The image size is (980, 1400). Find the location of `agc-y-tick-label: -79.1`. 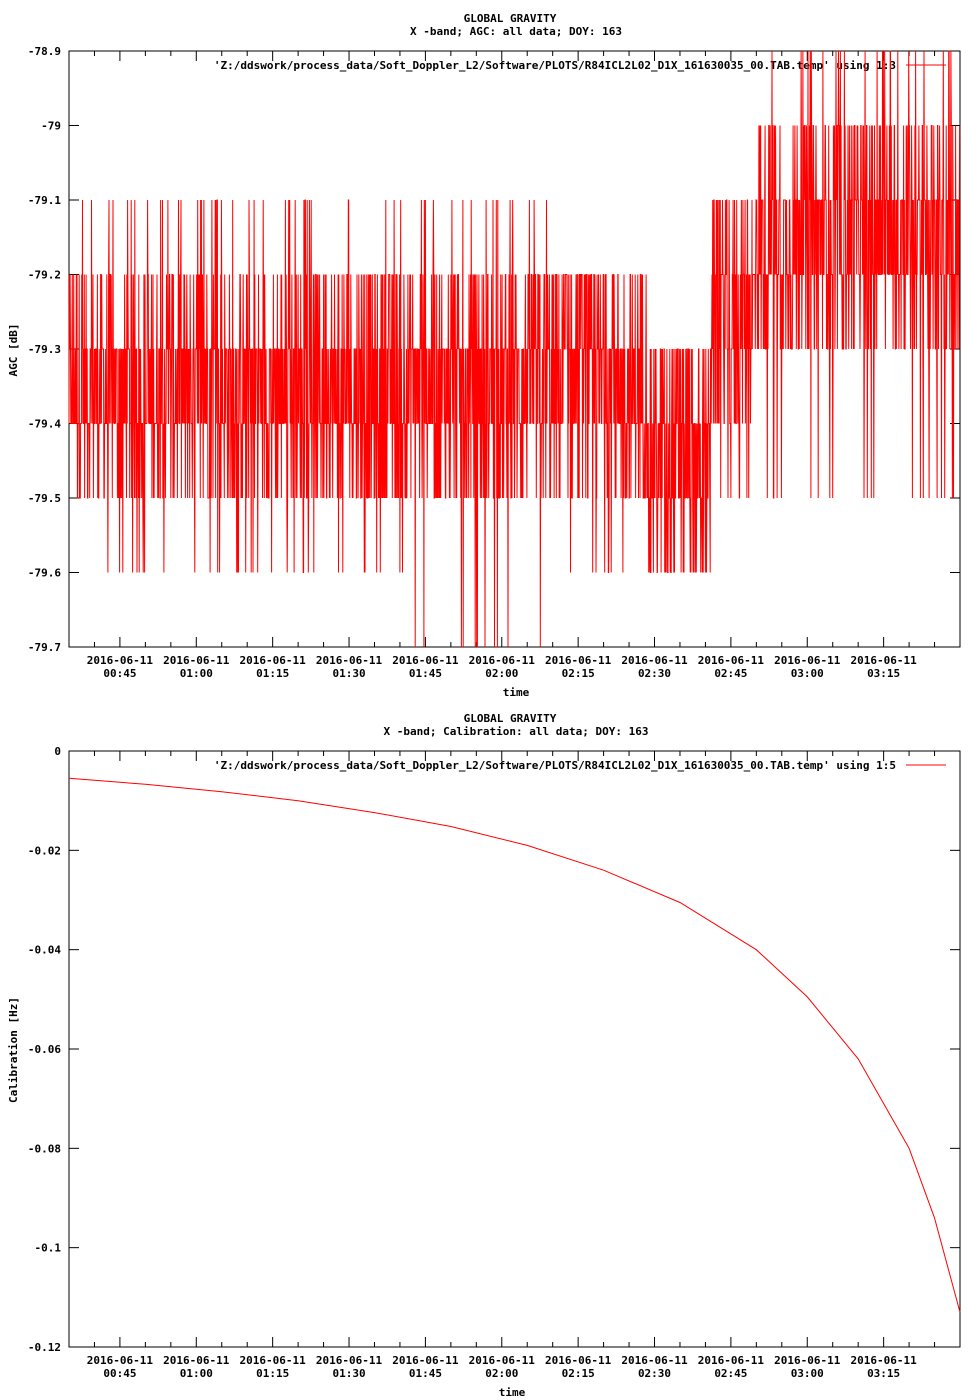

agc-y-tick-label: -79.1 is located at coordinates (44, 200).